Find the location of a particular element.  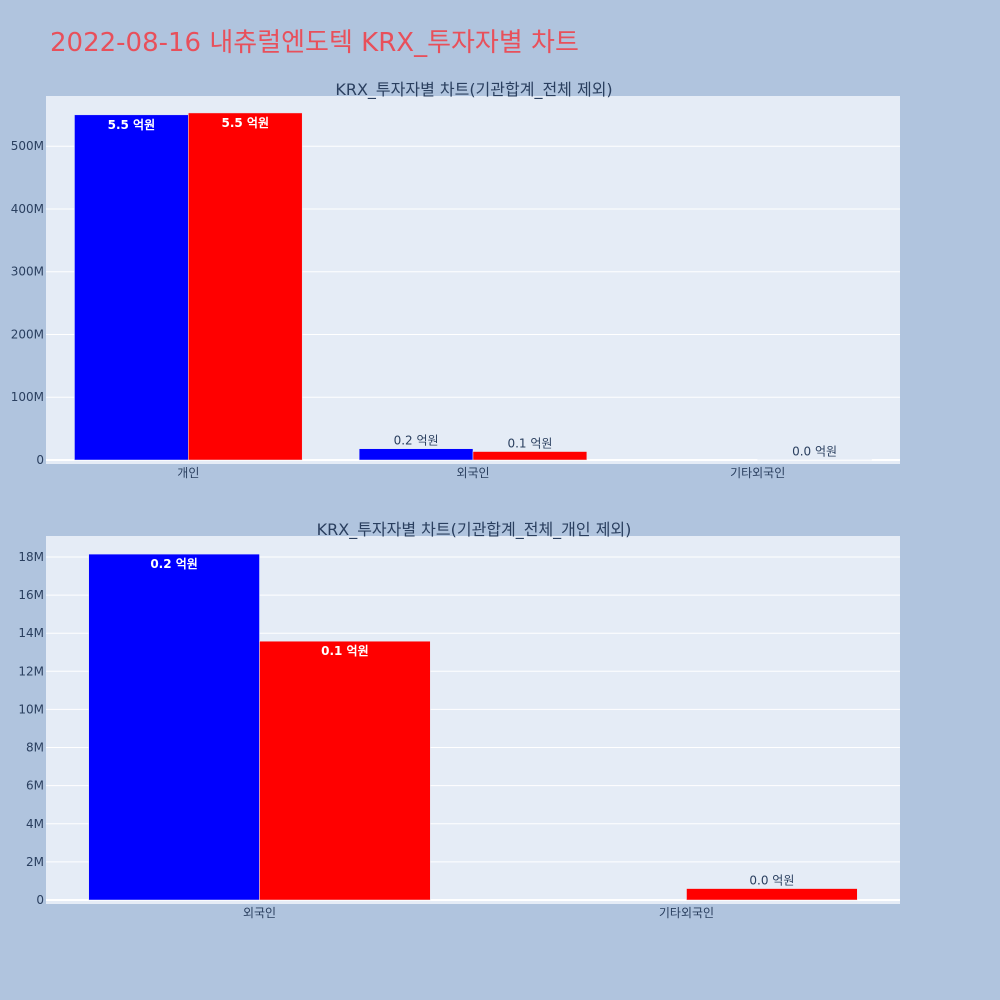

y-tick-label: 300M is located at coordinates (27, 272).